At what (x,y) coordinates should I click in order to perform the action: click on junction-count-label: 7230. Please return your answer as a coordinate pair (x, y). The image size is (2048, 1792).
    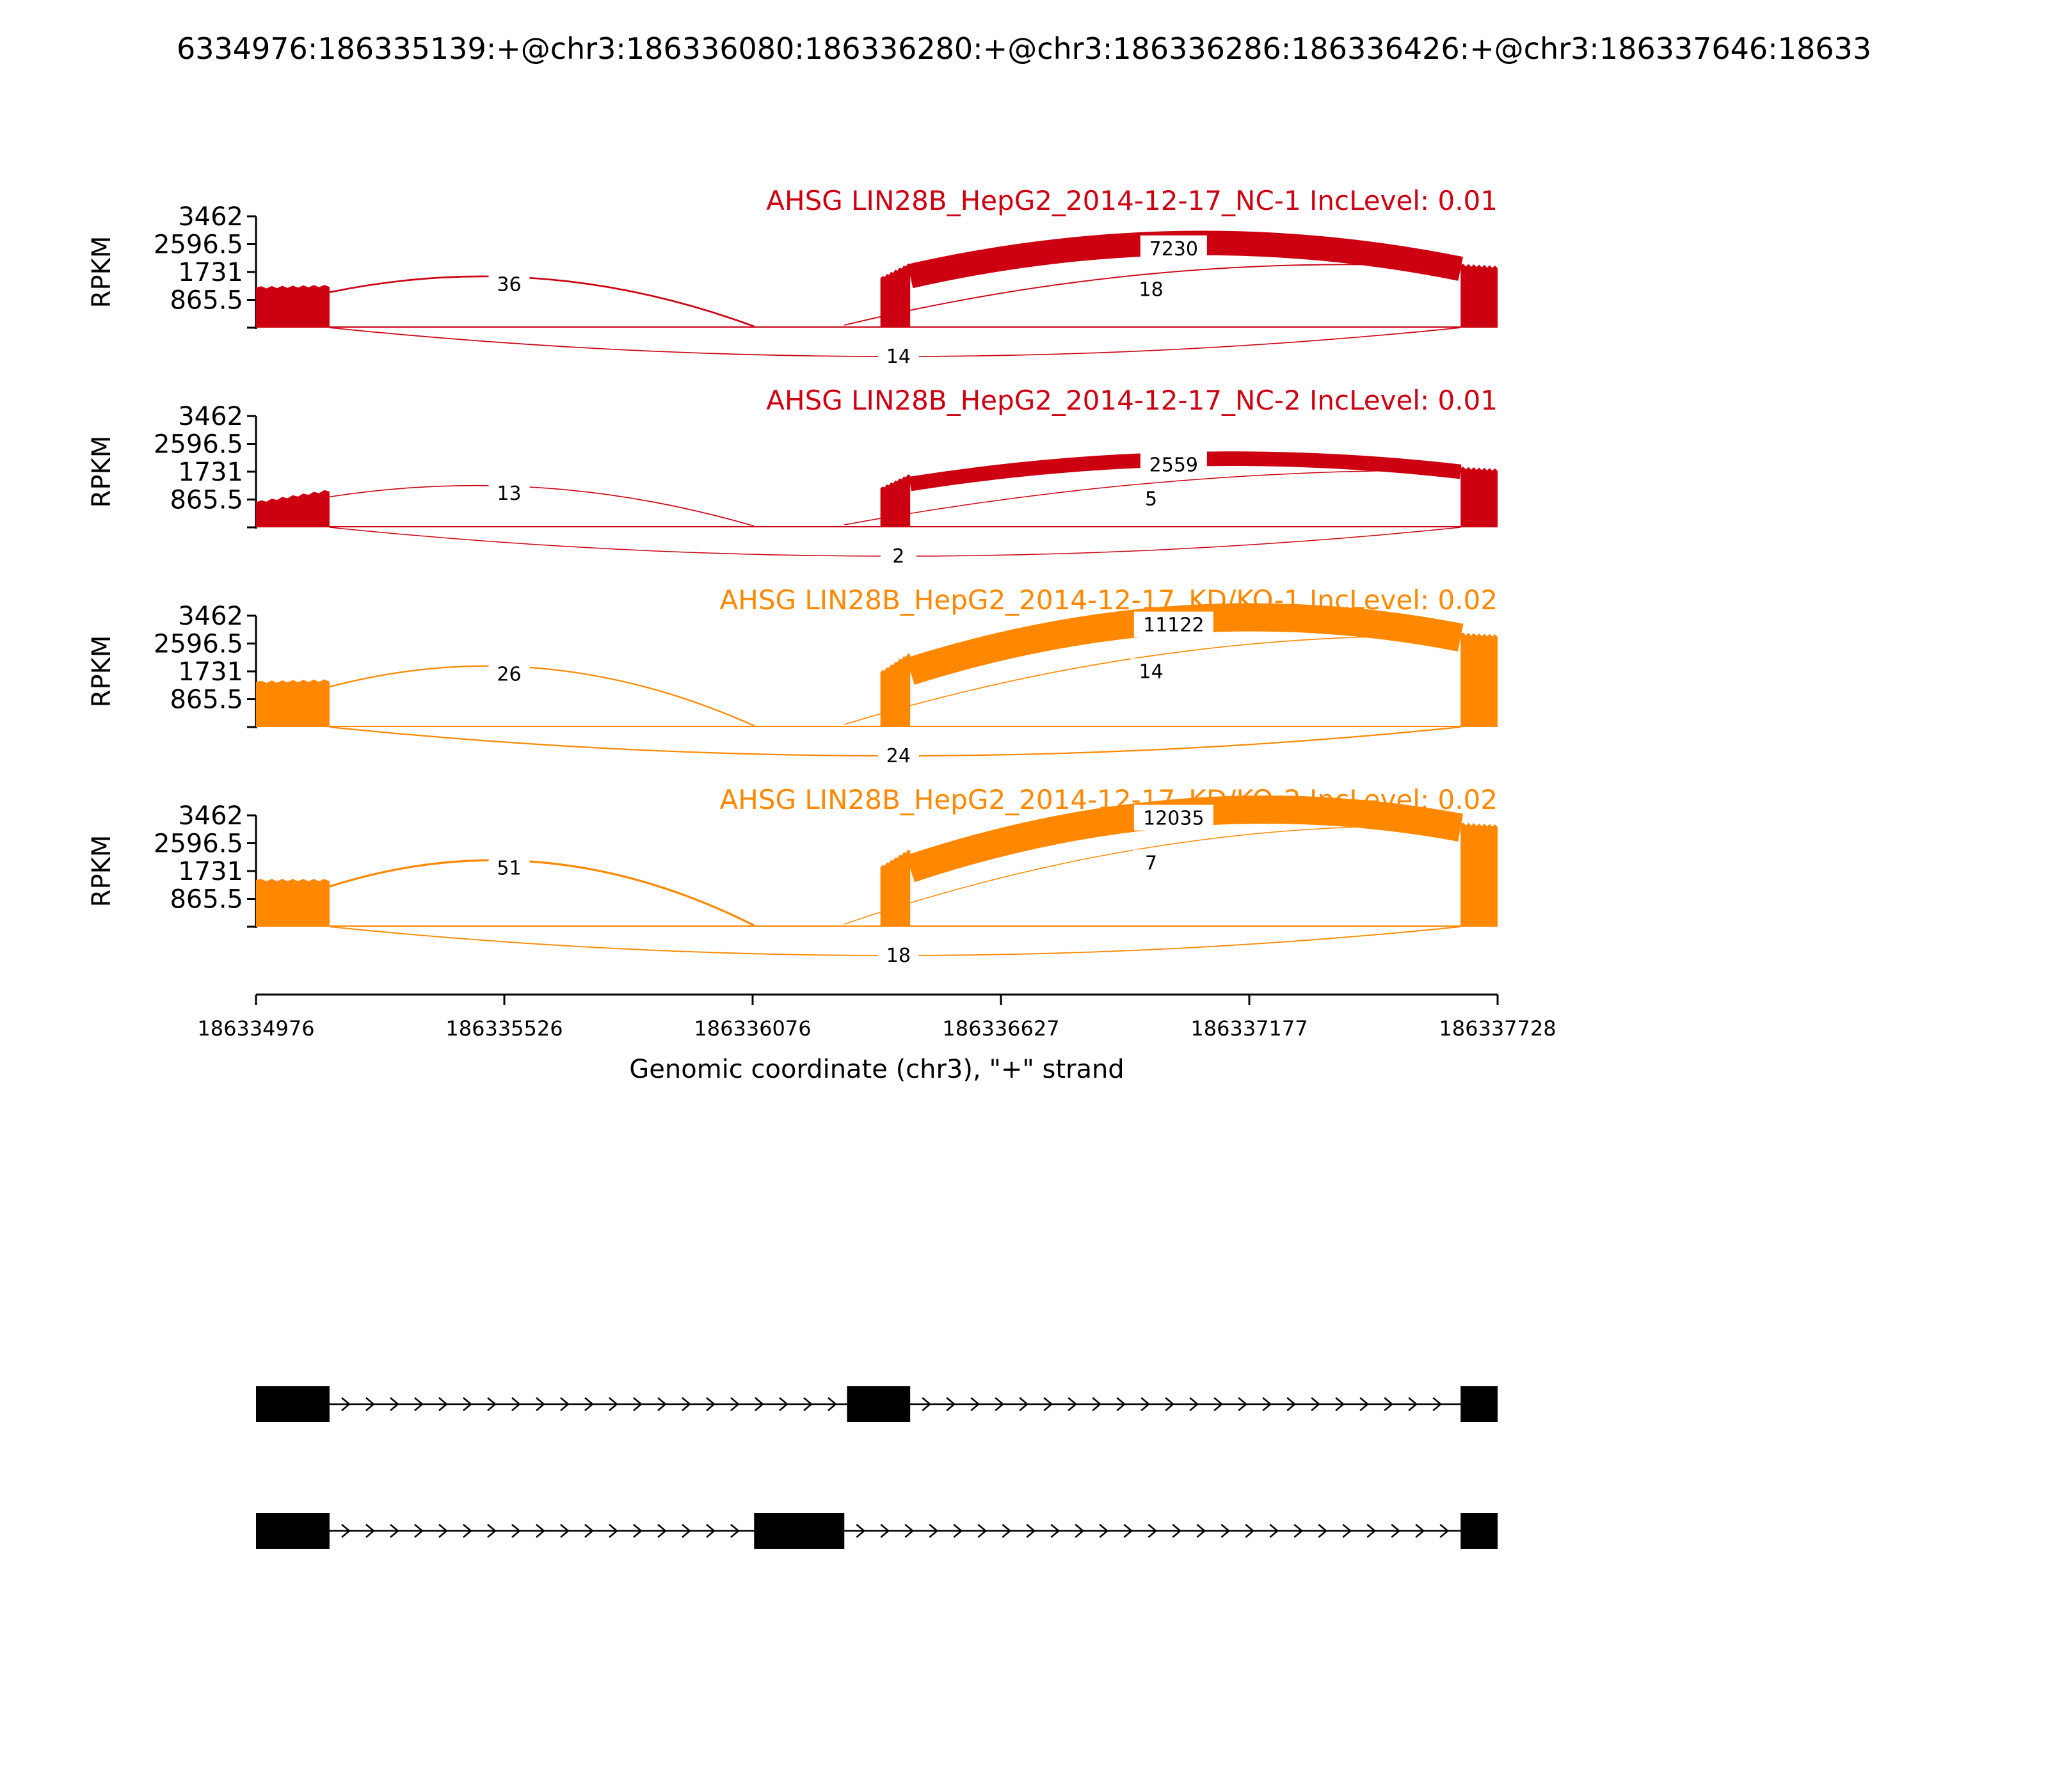
    Looking at the image, I should click on (1173, 249).